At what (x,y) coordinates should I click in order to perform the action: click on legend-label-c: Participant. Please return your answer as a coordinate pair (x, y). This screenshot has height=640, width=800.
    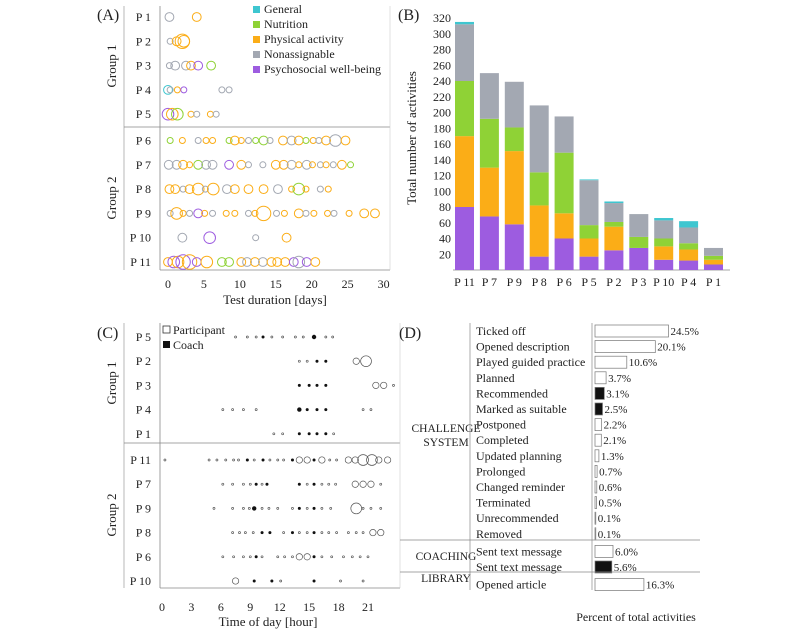
    Looking at the image, I should click on (199, 330).